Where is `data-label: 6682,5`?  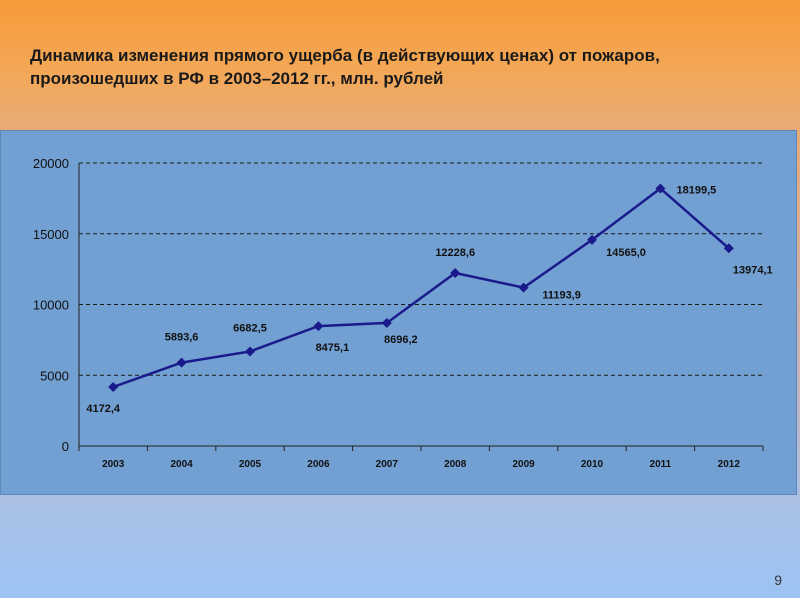 data-label: 6682,5 is located at coordinates (250, 328).